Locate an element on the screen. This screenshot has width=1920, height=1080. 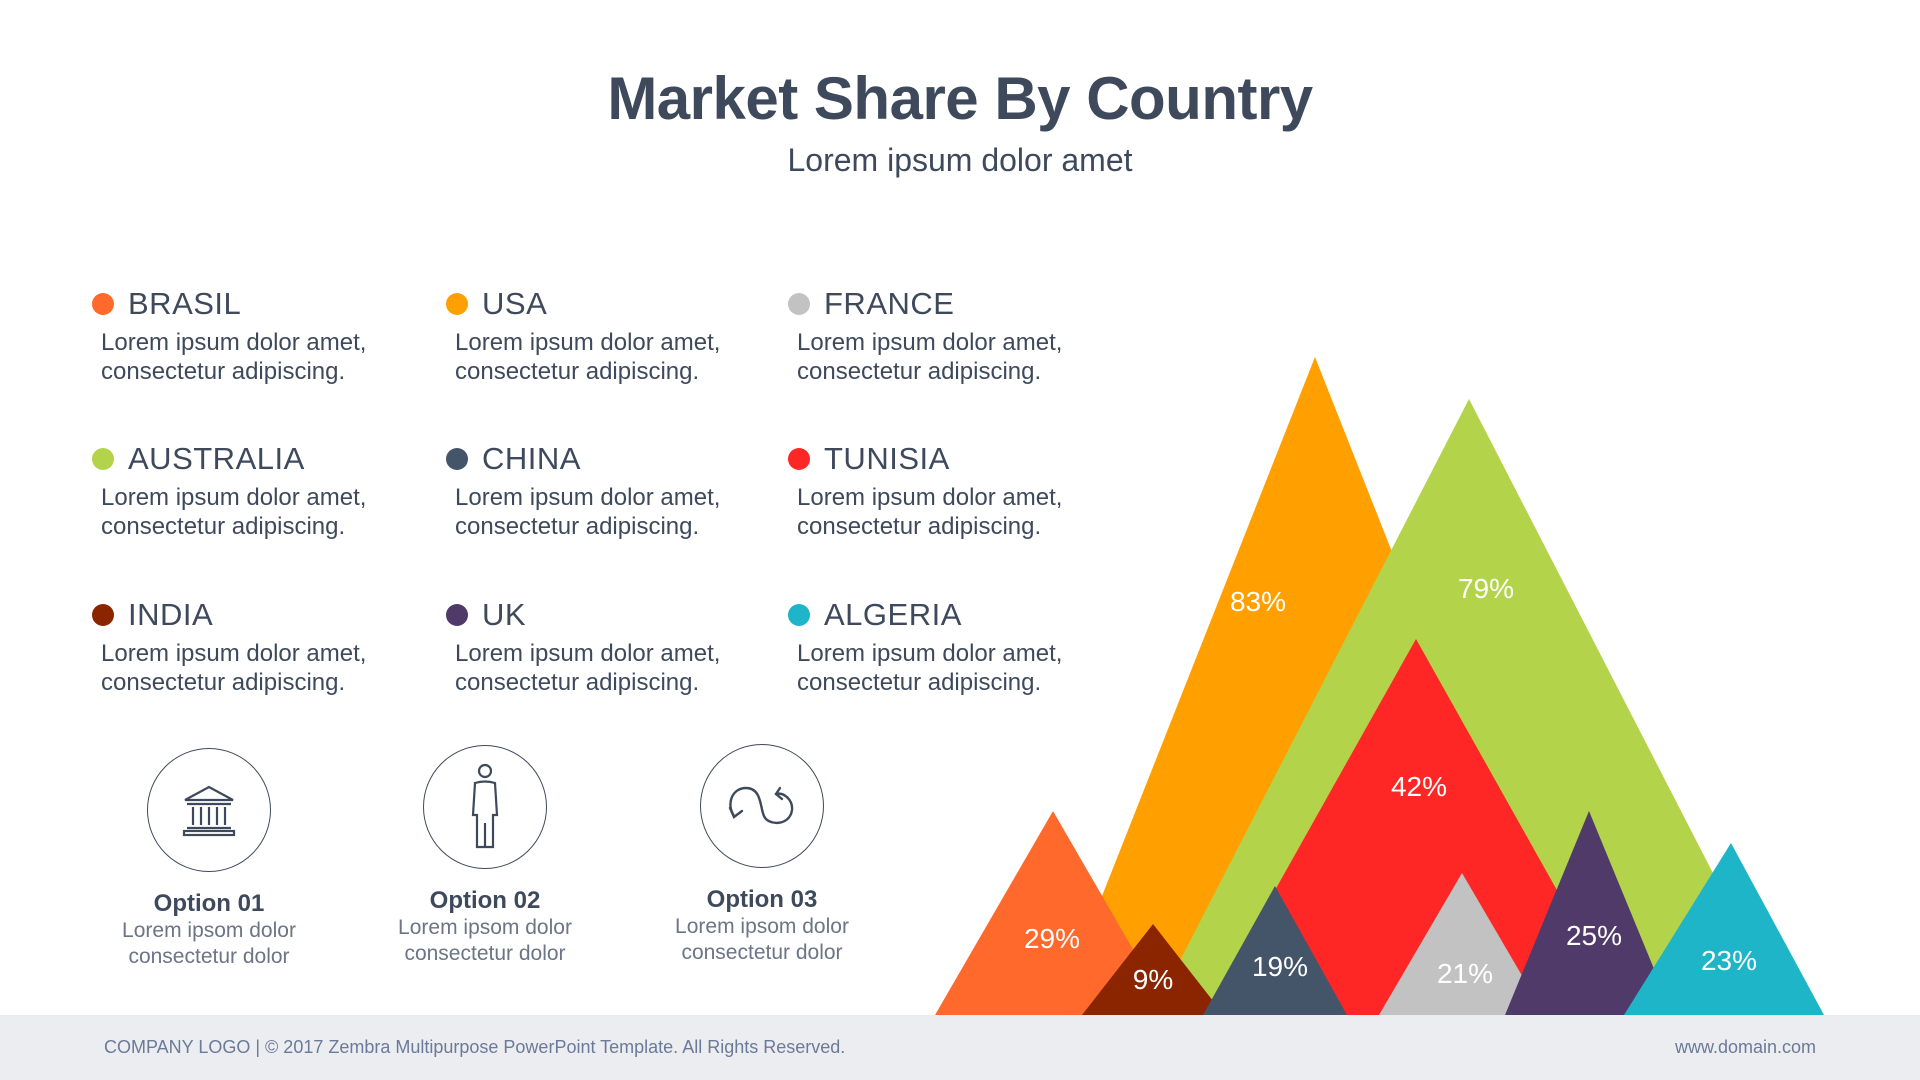
triangle-france is located at coordinates (1462, 944).